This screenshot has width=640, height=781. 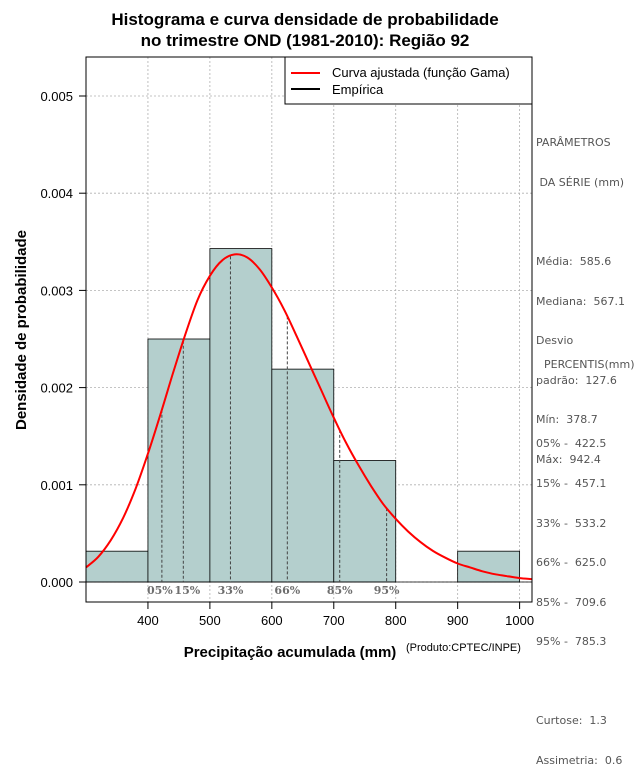 I want to click on x-tick-label-5: 900, so click(x=458, y=620).